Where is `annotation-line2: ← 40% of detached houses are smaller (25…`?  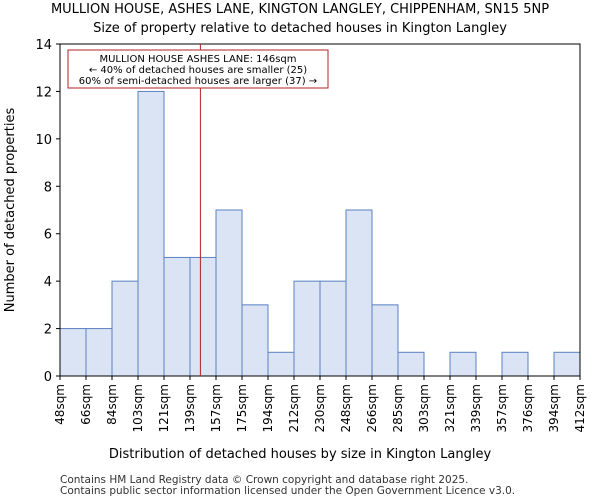 annotation-line2: ← 40% of detached houses are smaller (25… is located at coordinates (198, 70).